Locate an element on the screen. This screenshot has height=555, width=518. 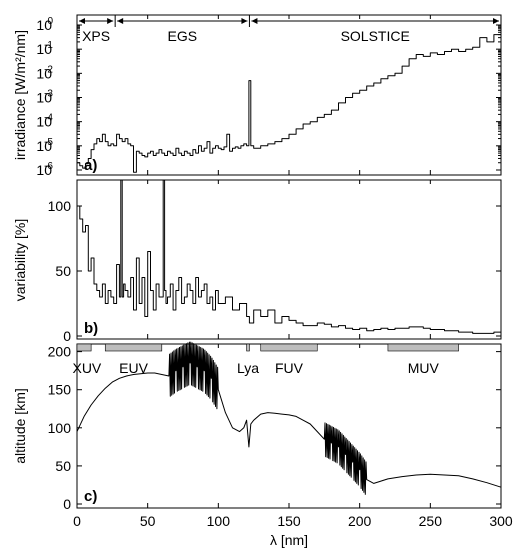
x-tick-label: 50 is located at coordinates (148, 521).